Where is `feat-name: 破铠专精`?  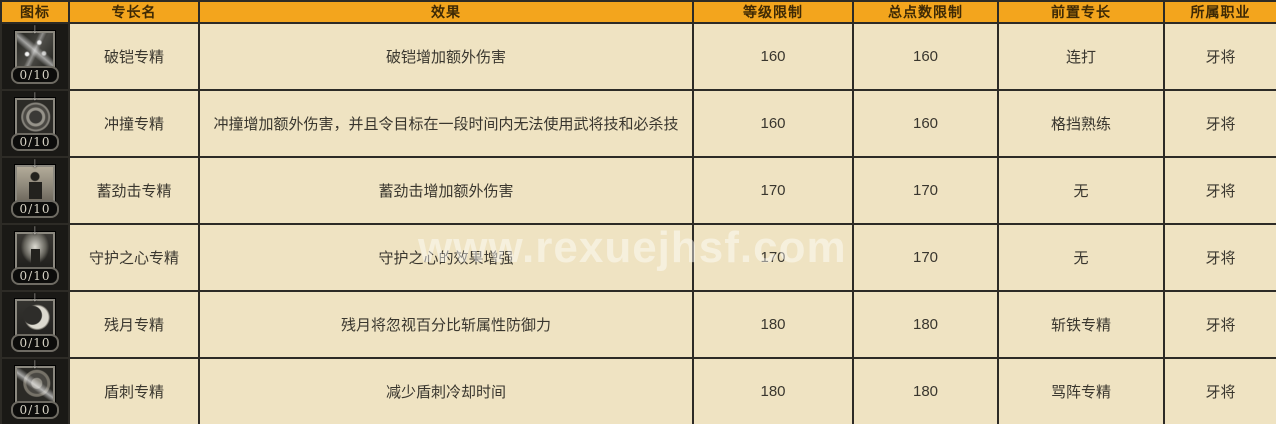
feat-name: 破铠专精 is located at coordinates (134, 56).